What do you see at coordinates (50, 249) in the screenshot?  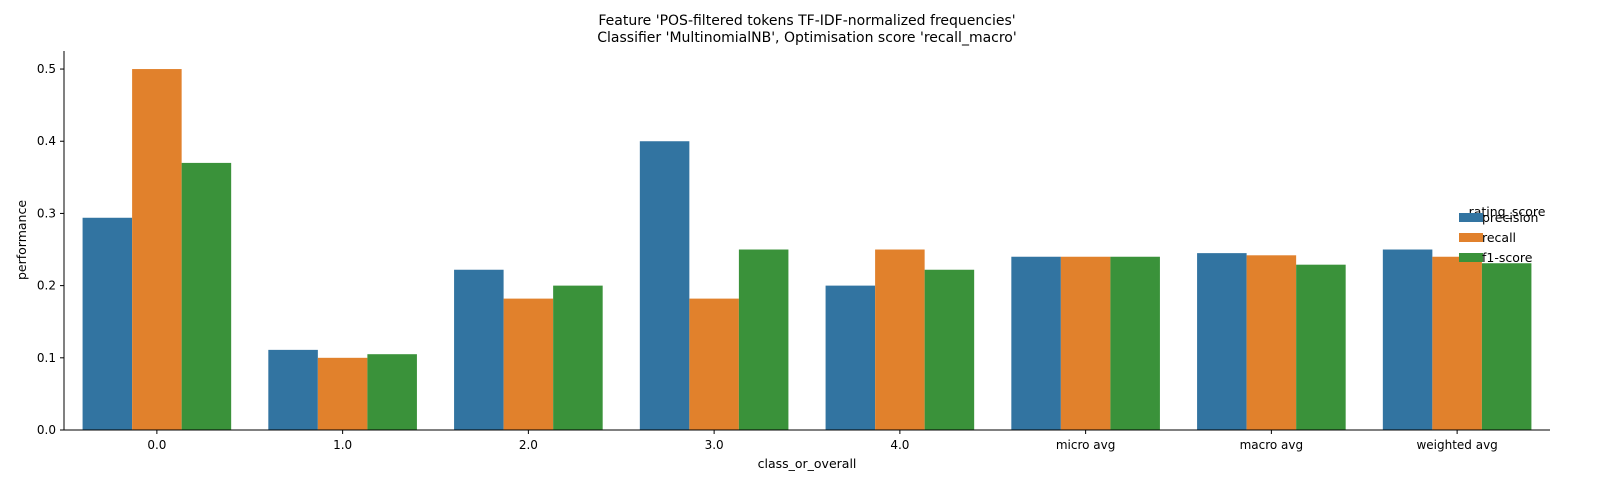 I see `y-axis-ticks: 0.0 0.1 0.2 0.3 0.4 0.5` at bounding box center [50, 249].